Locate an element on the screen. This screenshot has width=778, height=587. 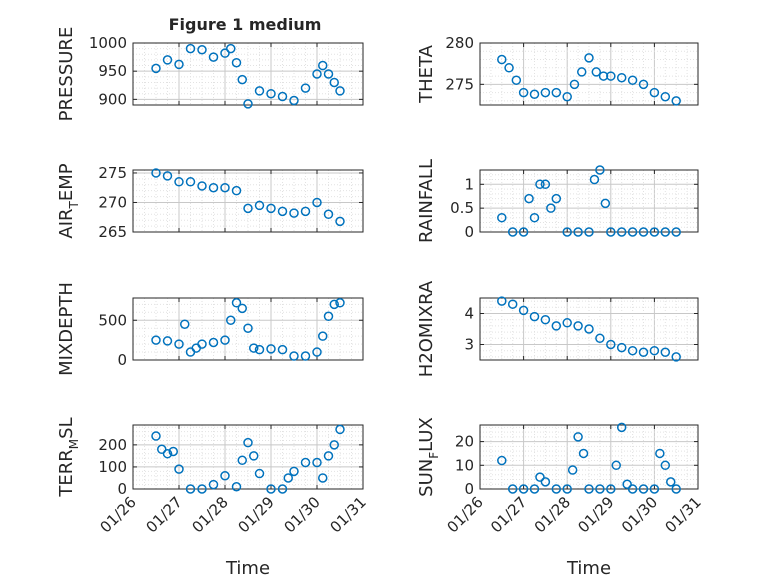
subplot-h2omixra: 3 4 H2OMIXRA is located at coordinates (557, 328).